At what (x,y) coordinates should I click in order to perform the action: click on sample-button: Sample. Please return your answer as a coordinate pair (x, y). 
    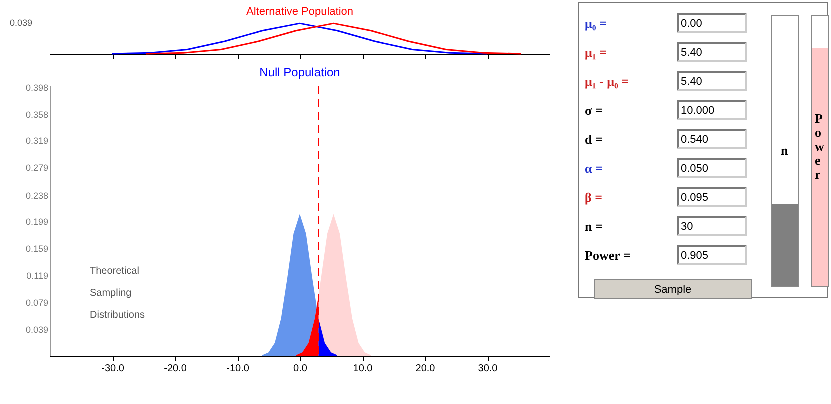
    Looking at the image, I should click on (673, 289).